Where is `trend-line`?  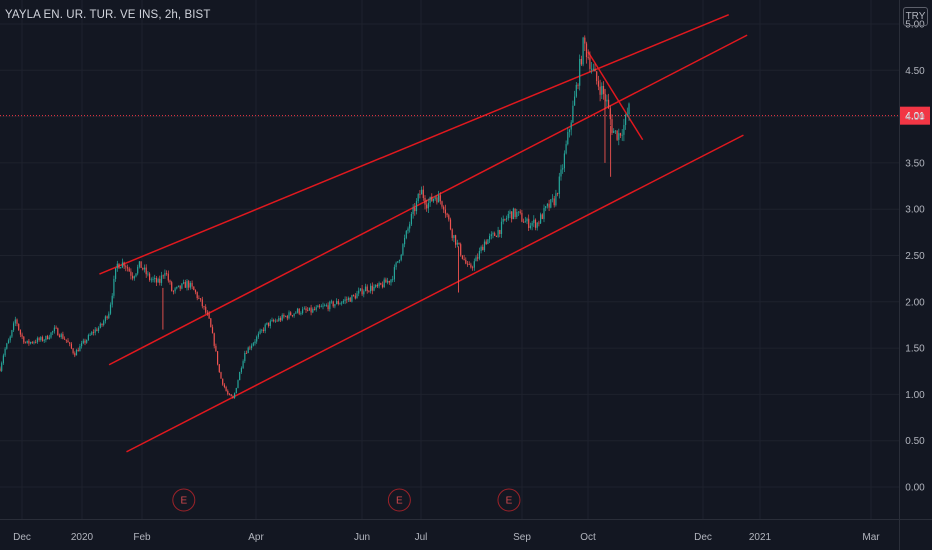
trend-line is located at coordinates (615, 96).